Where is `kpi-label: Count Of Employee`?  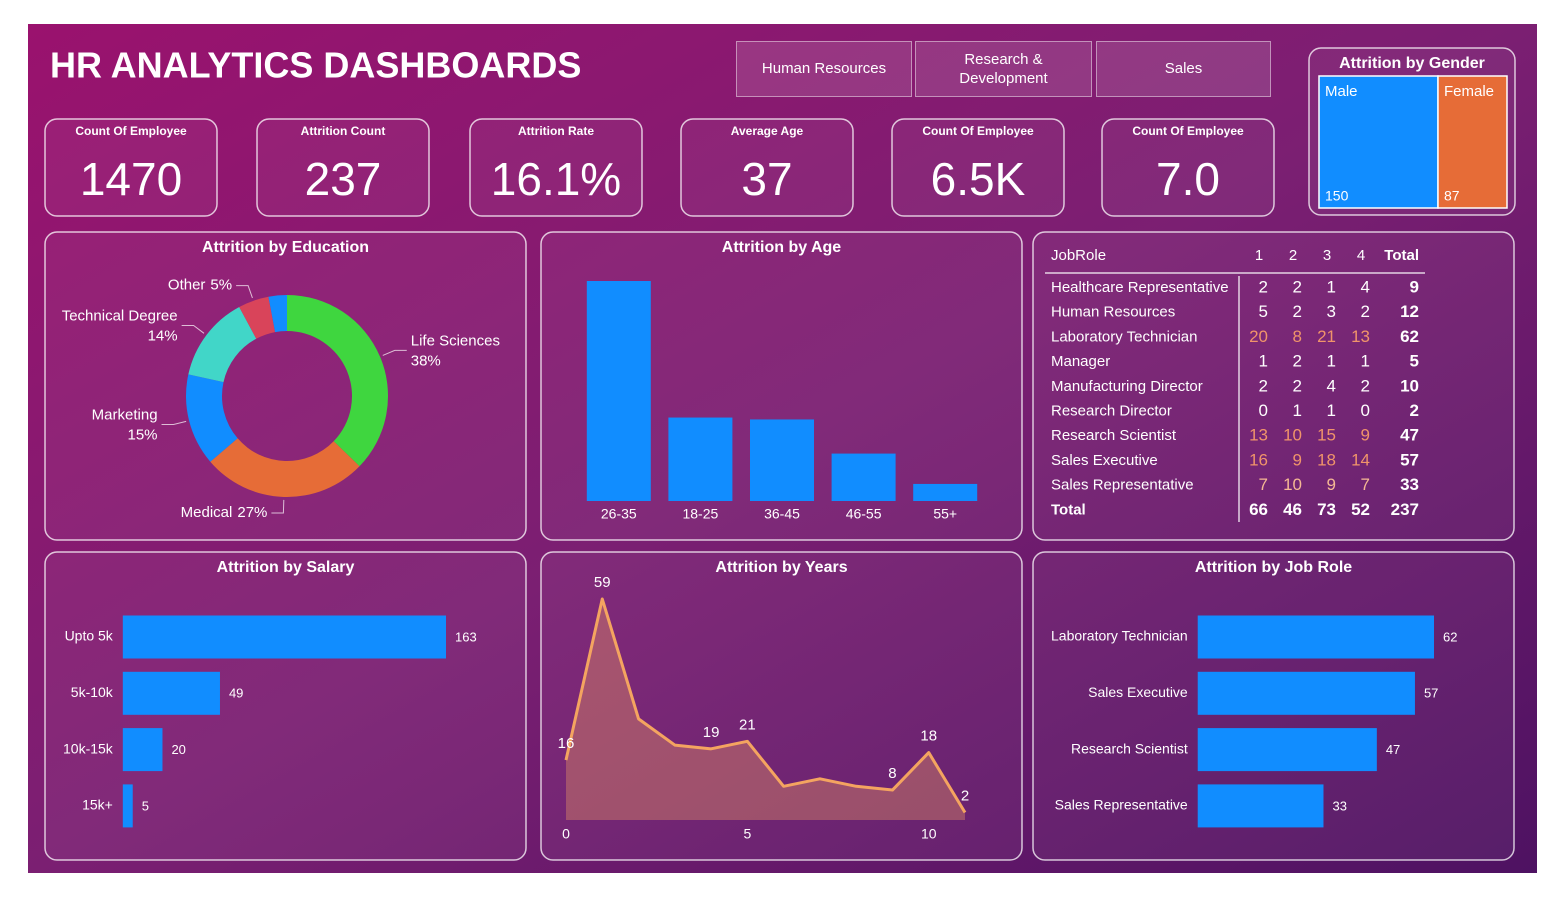 kpi-label: Count Of Employee is located at coordinates (131, 131).